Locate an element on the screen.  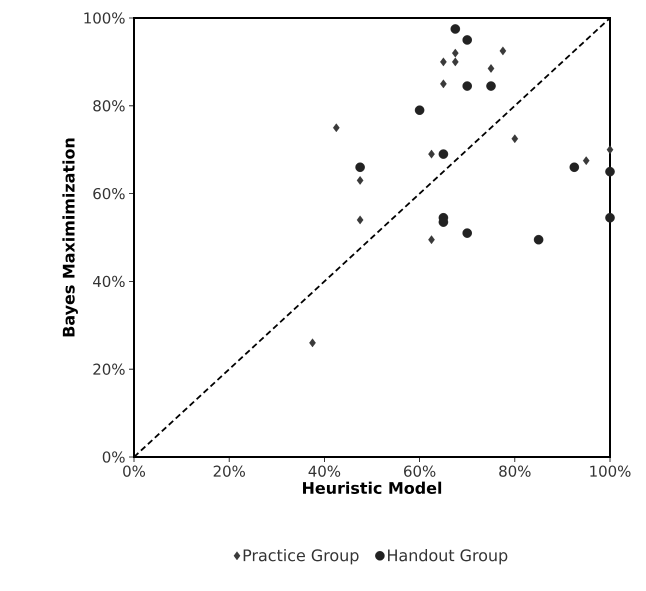
y-tick-label: 40% is located at coordinates (109, 282).